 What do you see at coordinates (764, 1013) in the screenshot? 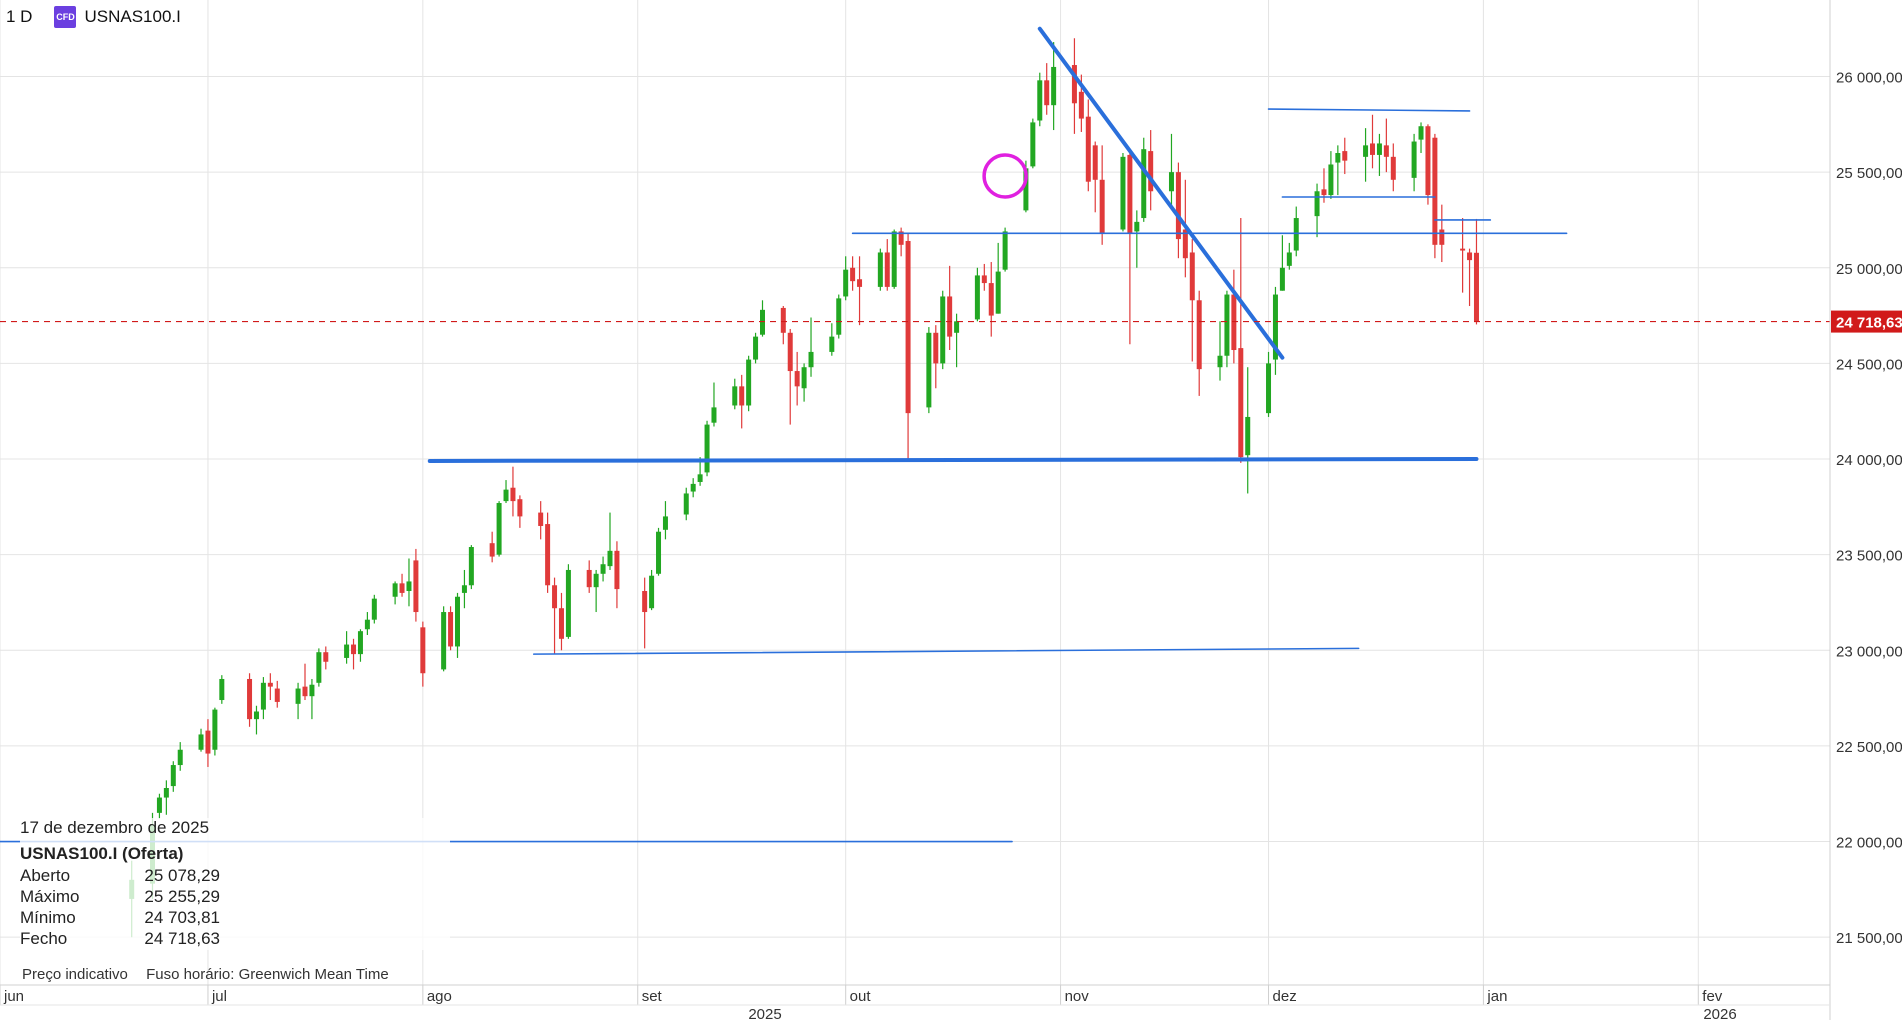
I see `year-label: 2025` at bounding box center [764, 1013].